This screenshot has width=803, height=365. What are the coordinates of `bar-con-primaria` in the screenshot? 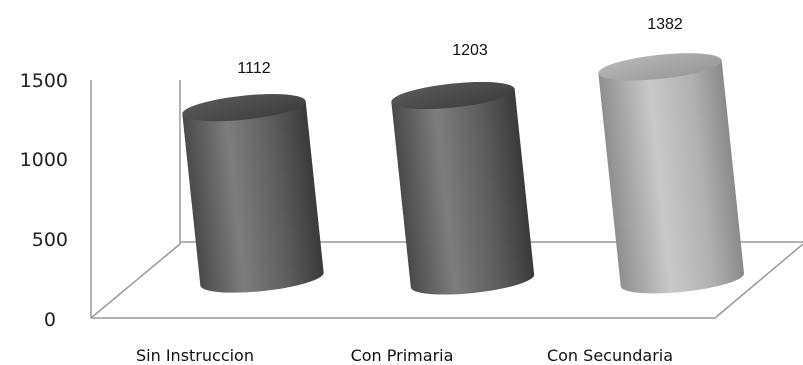 It's located at (463, 188).